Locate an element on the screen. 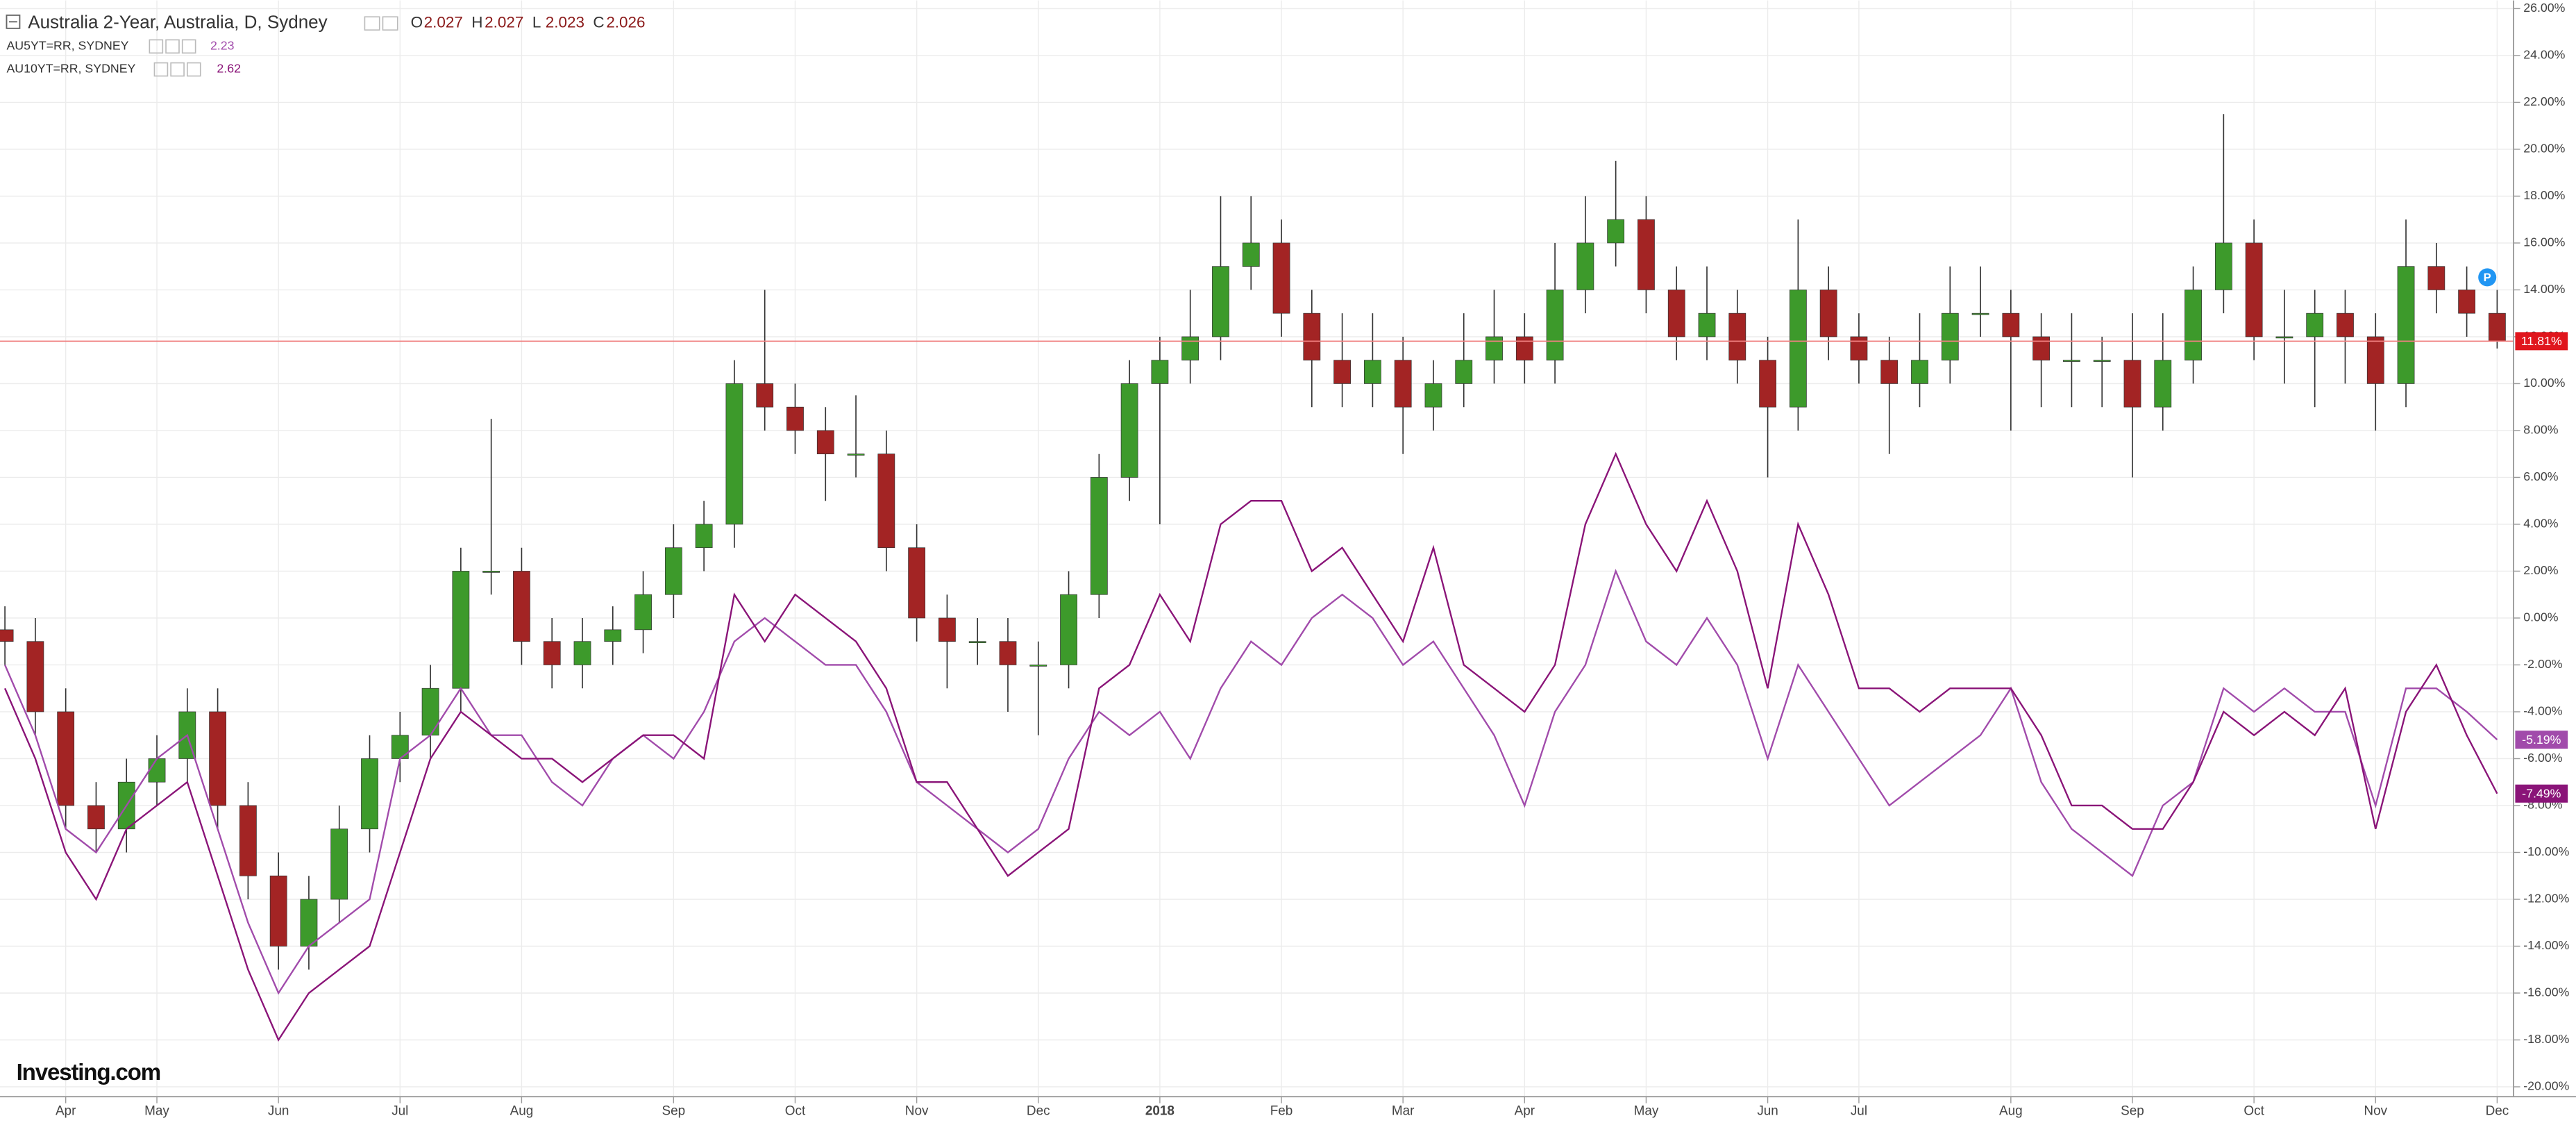 This screenshot has height=1125, width=2576. badge: P is located at coordinates (2487, 277).